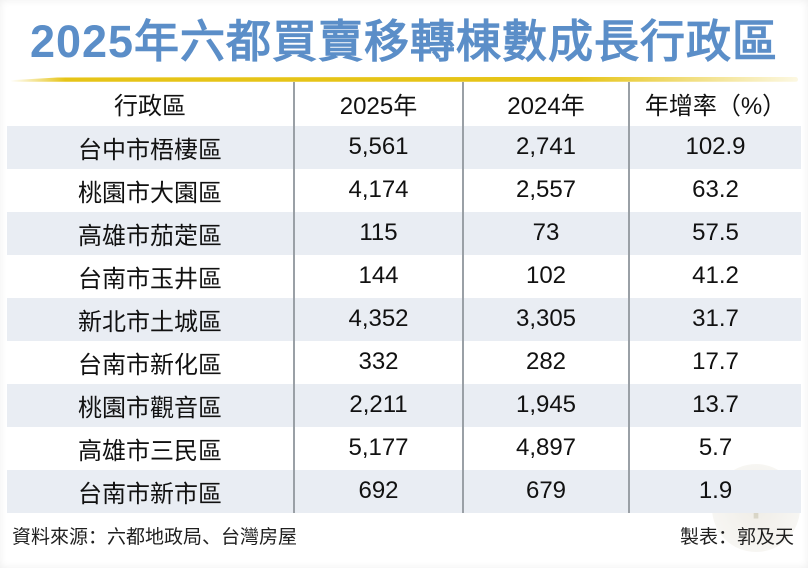 The width and height of the screenshot is (808, 568). I want to click on table-row: 新北市土城區 4,352 3,305 31.7, so click(404, 319).